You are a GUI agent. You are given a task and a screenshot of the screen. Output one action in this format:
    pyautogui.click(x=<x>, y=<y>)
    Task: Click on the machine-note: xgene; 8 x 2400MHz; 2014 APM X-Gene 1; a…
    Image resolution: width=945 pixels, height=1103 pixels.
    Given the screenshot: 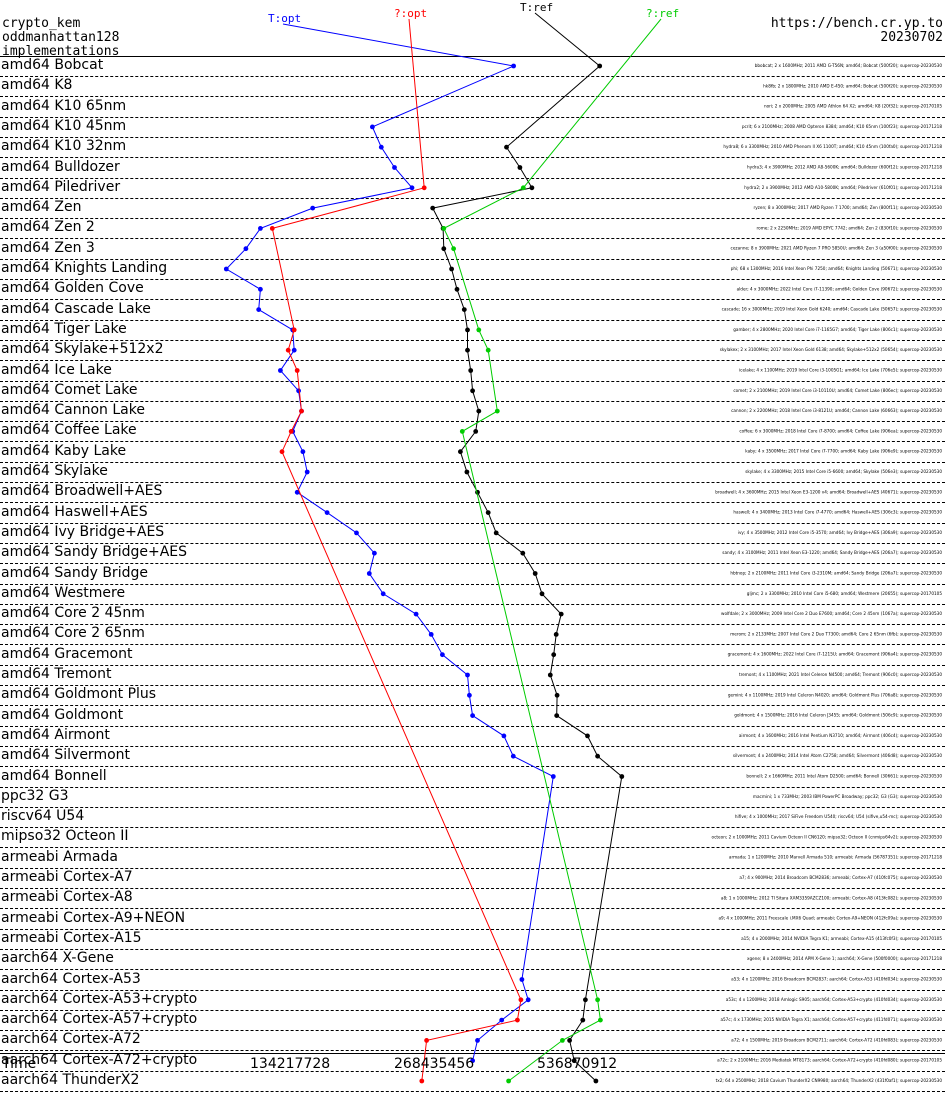 What is the action you would take?
    pyautogui.click(x=844, y=958)
    